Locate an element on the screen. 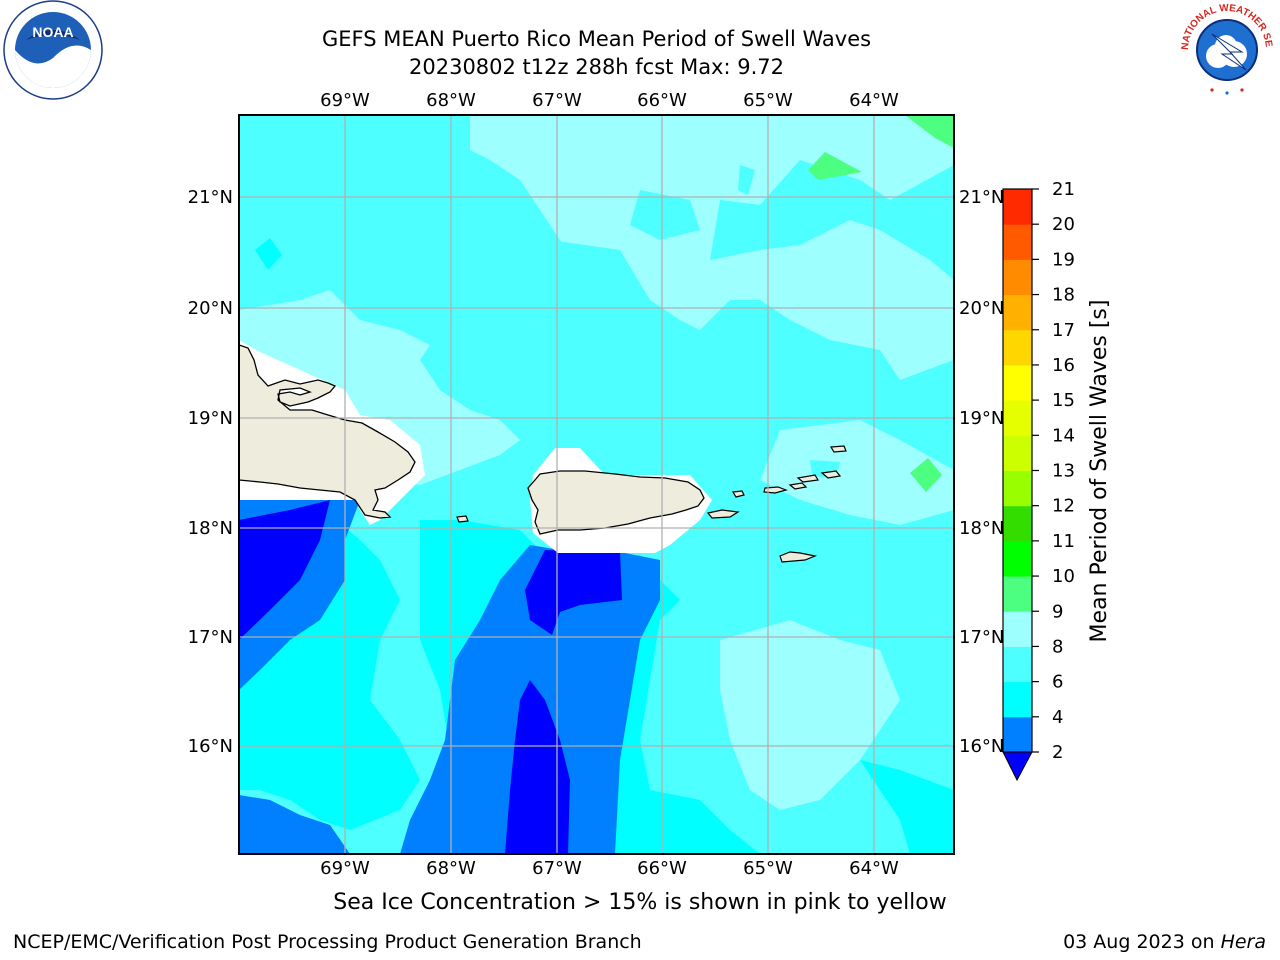  contour-9-10-ne-corner is located at coordinates (929, 131).